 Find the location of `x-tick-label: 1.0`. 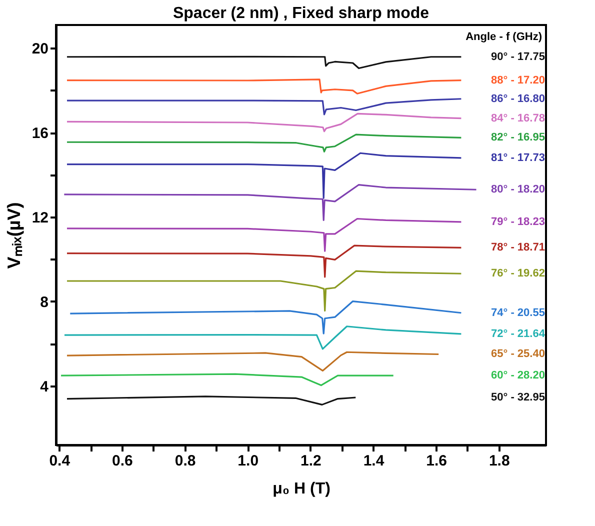

x-tick-label: 1.0 is located at coordinates (248, 461).